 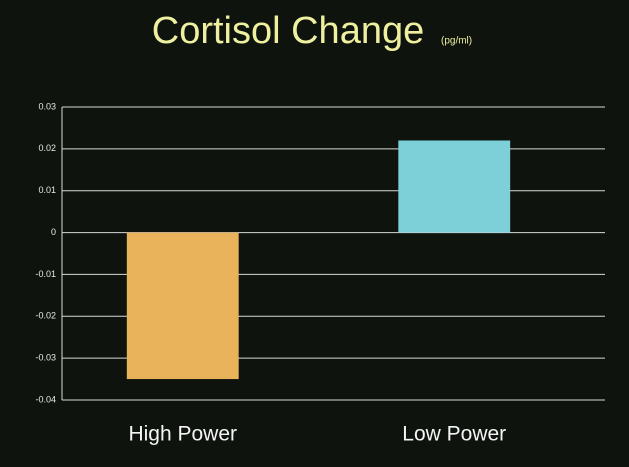 I want to click on y-tick-label: -0.03, so click(x=45, y=358).